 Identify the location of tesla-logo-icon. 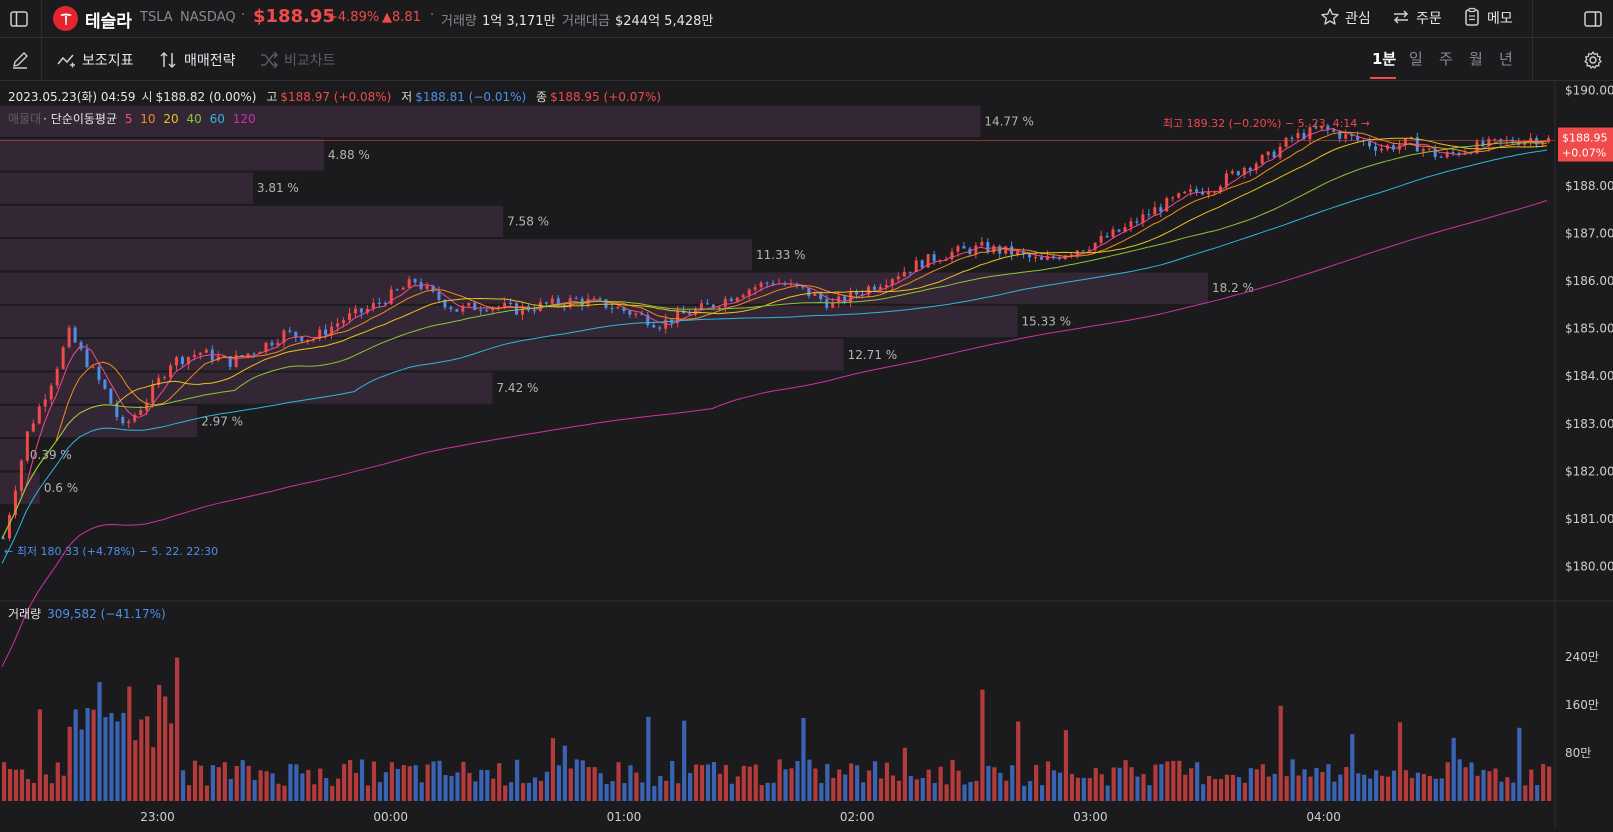
(65, 18).